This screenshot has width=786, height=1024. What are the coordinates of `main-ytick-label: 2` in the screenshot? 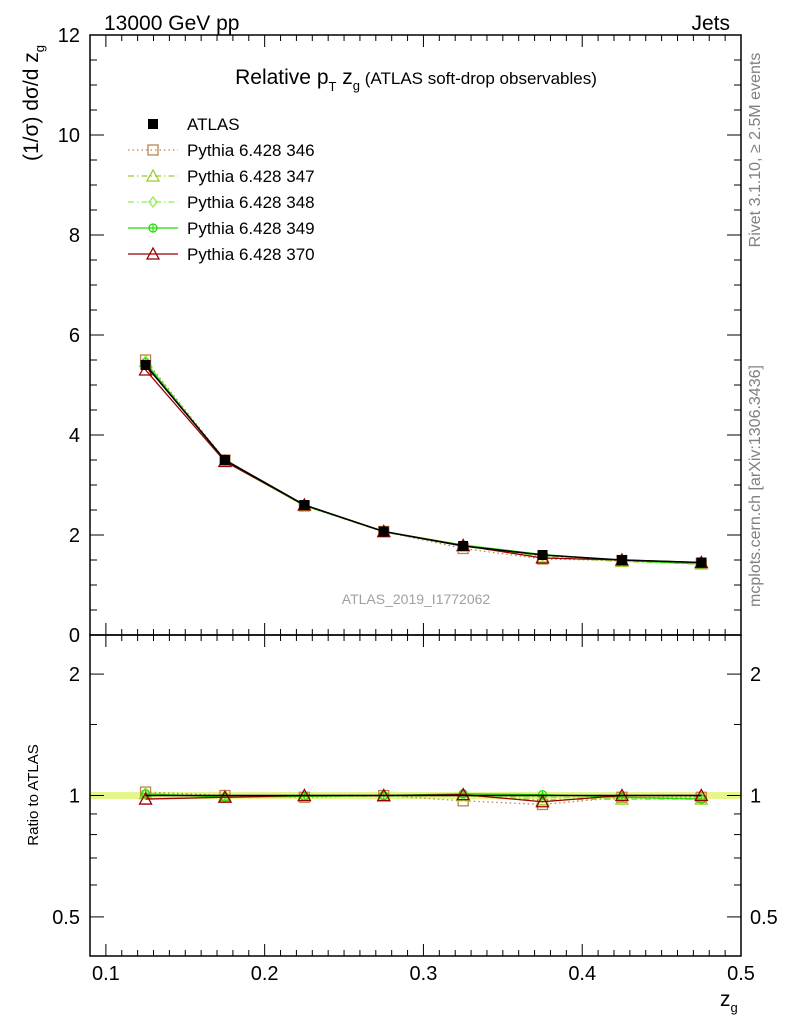 It's located at (74, 536).